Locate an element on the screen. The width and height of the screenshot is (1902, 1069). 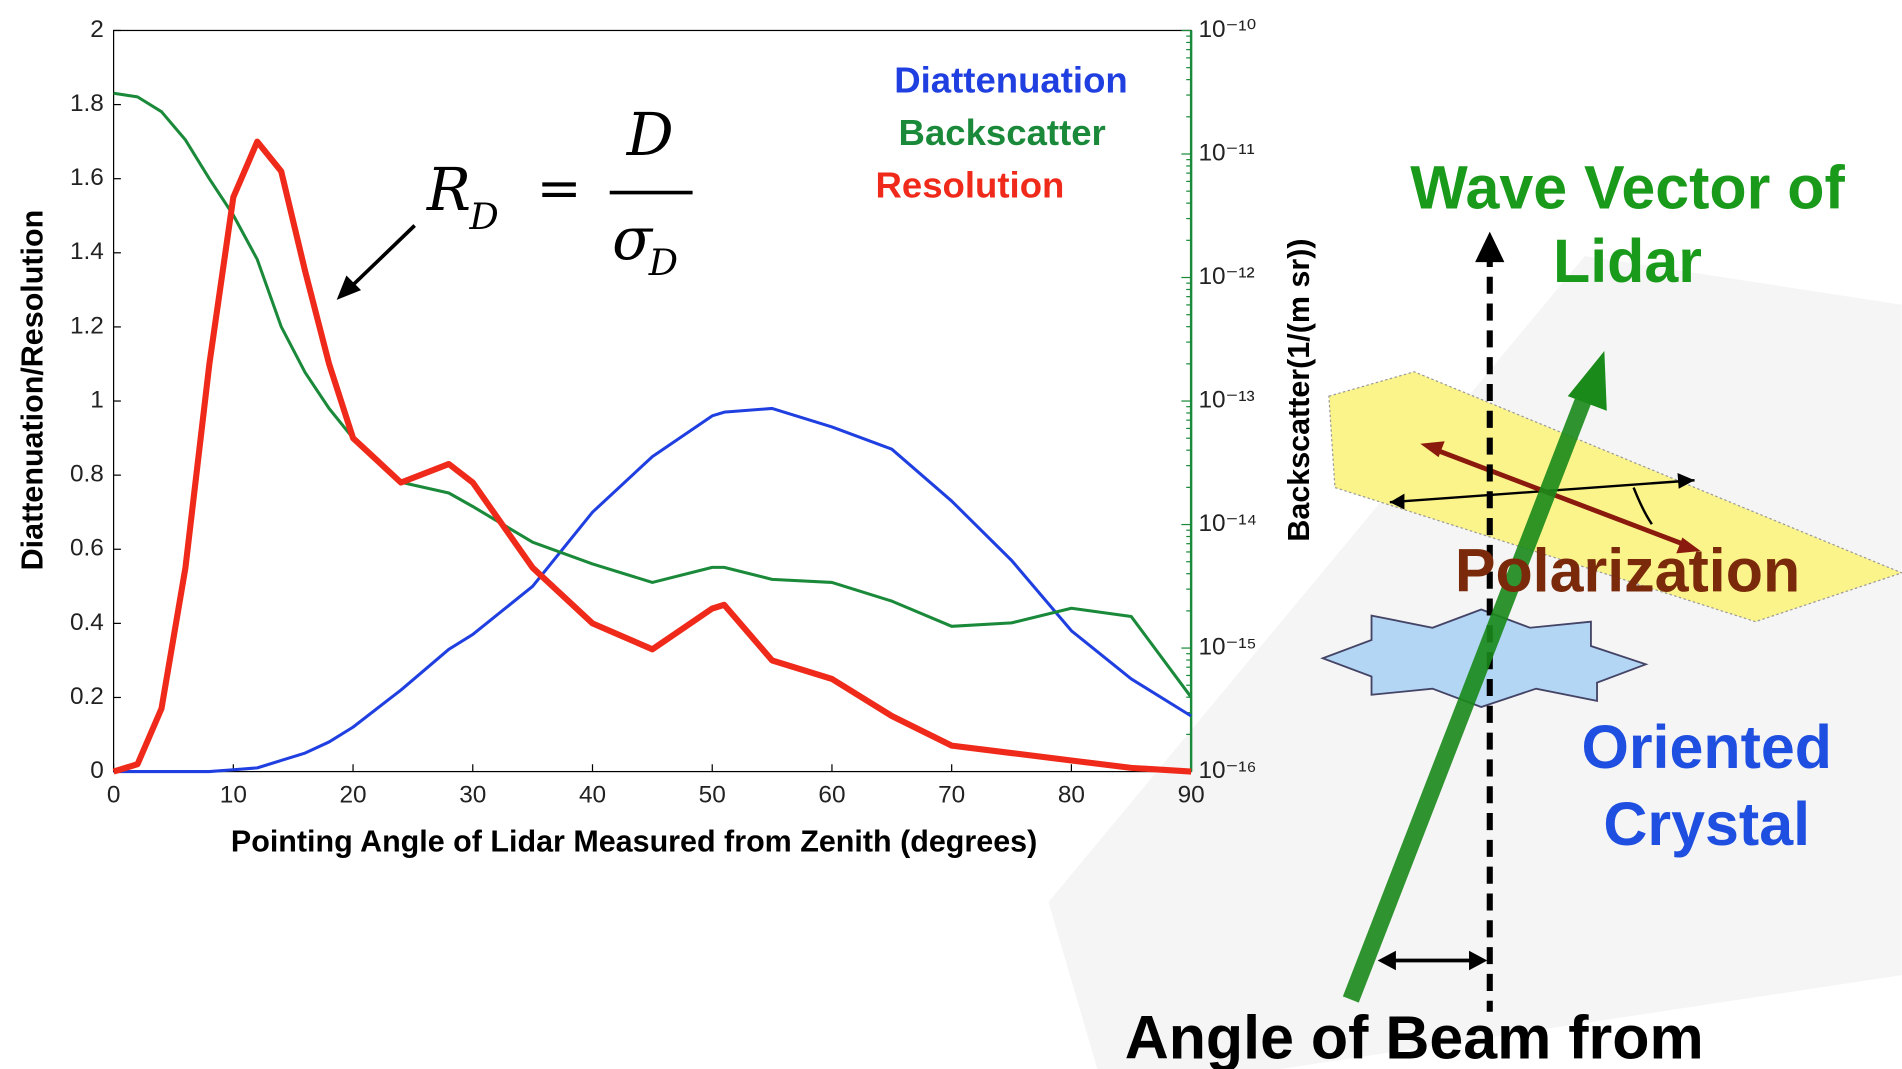
formula-denominator: σ is located at coordinates (633, 239).